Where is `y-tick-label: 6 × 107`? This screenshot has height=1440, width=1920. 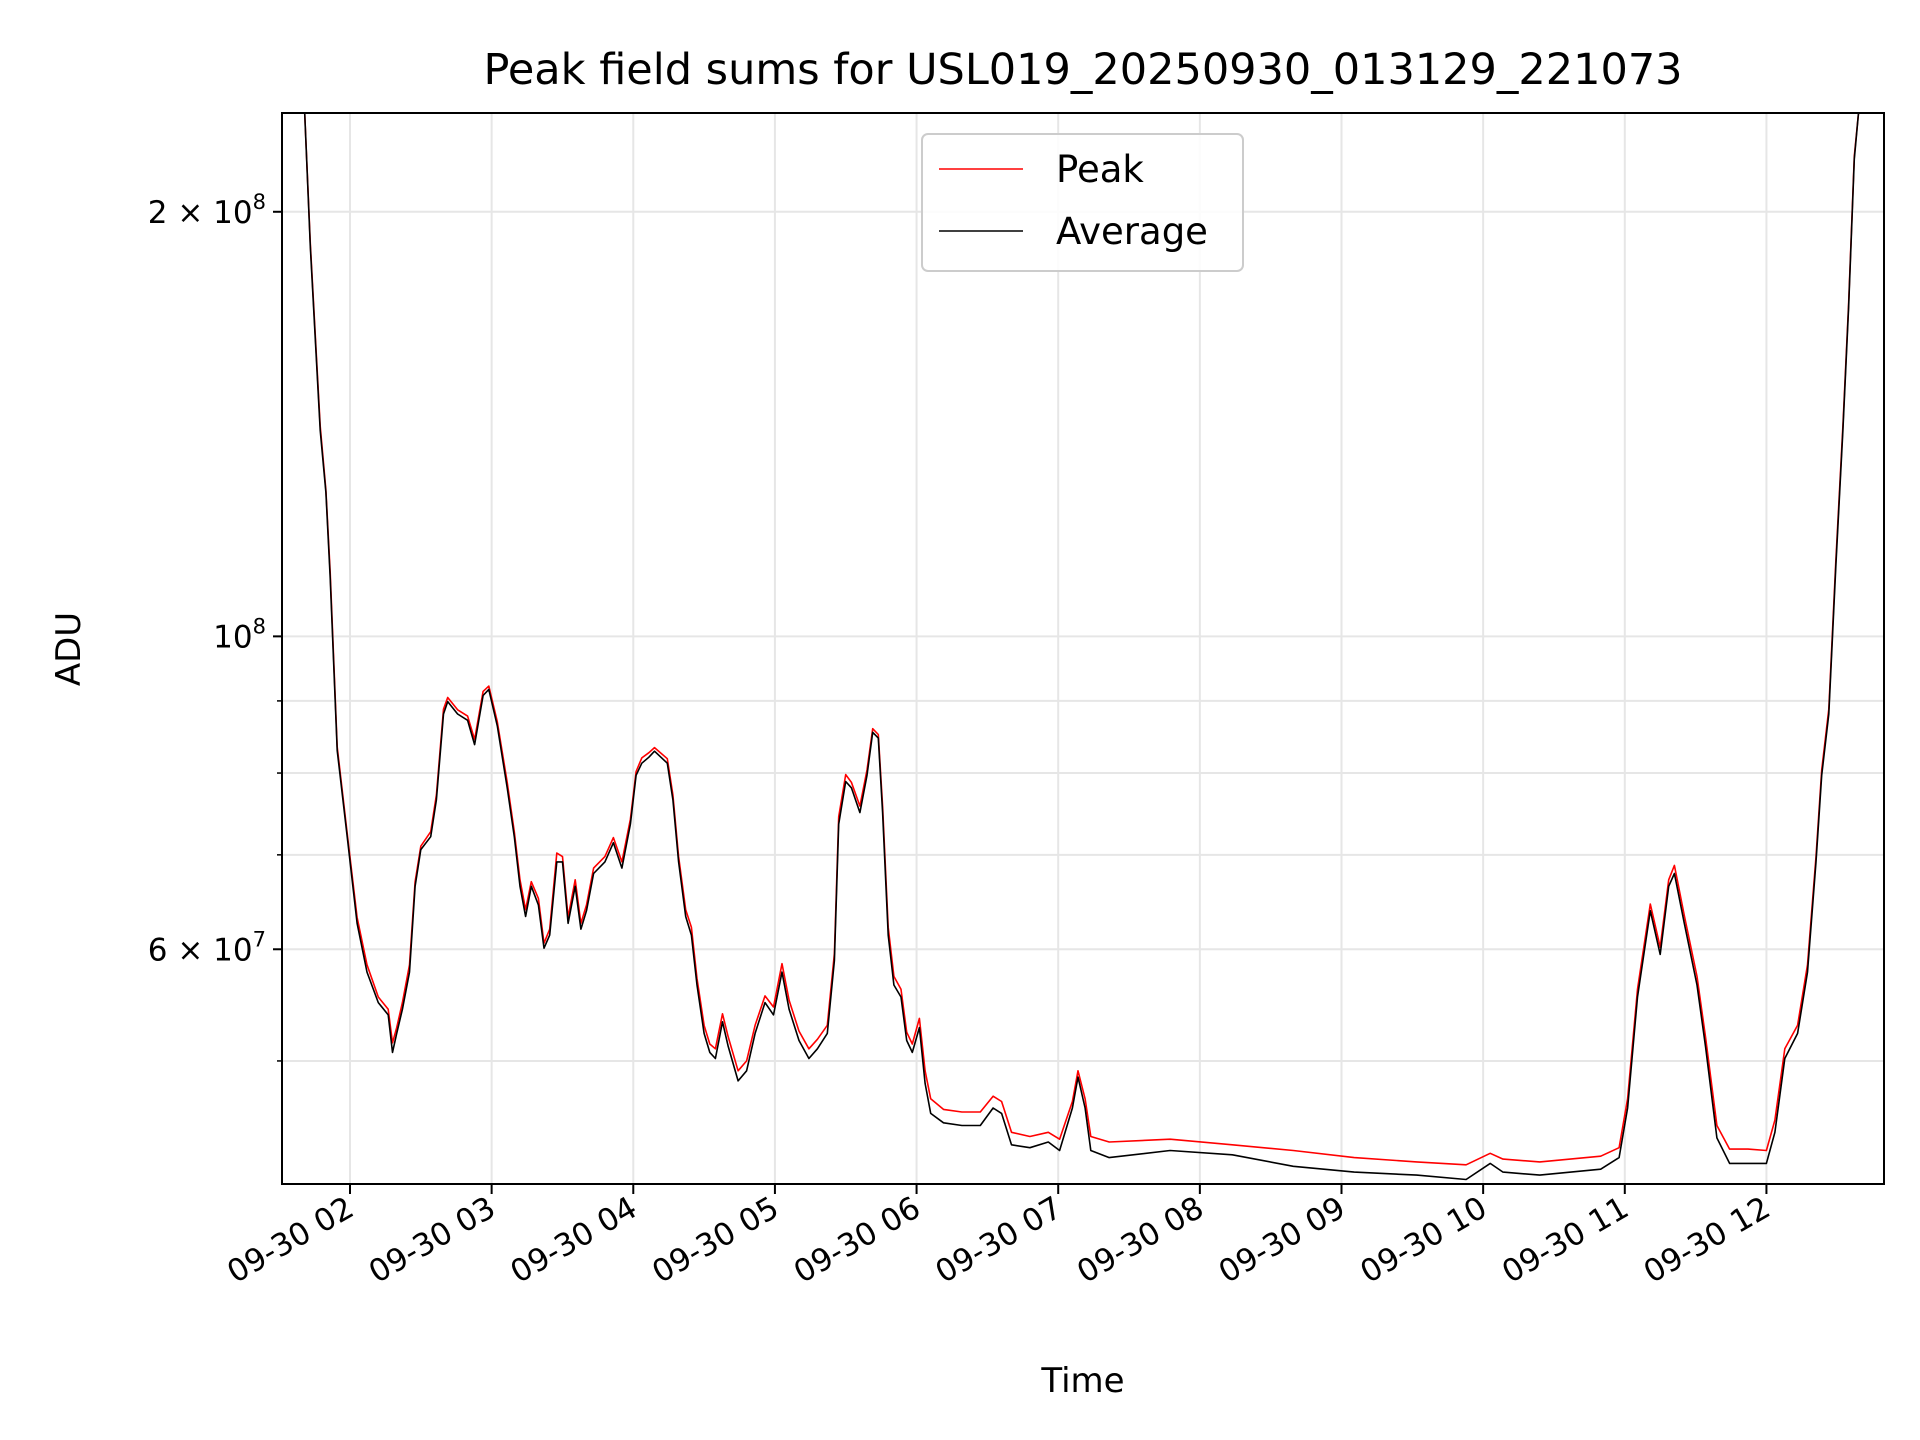
y-tick-label: 6 × 107 is located at coordinates (207, 947).